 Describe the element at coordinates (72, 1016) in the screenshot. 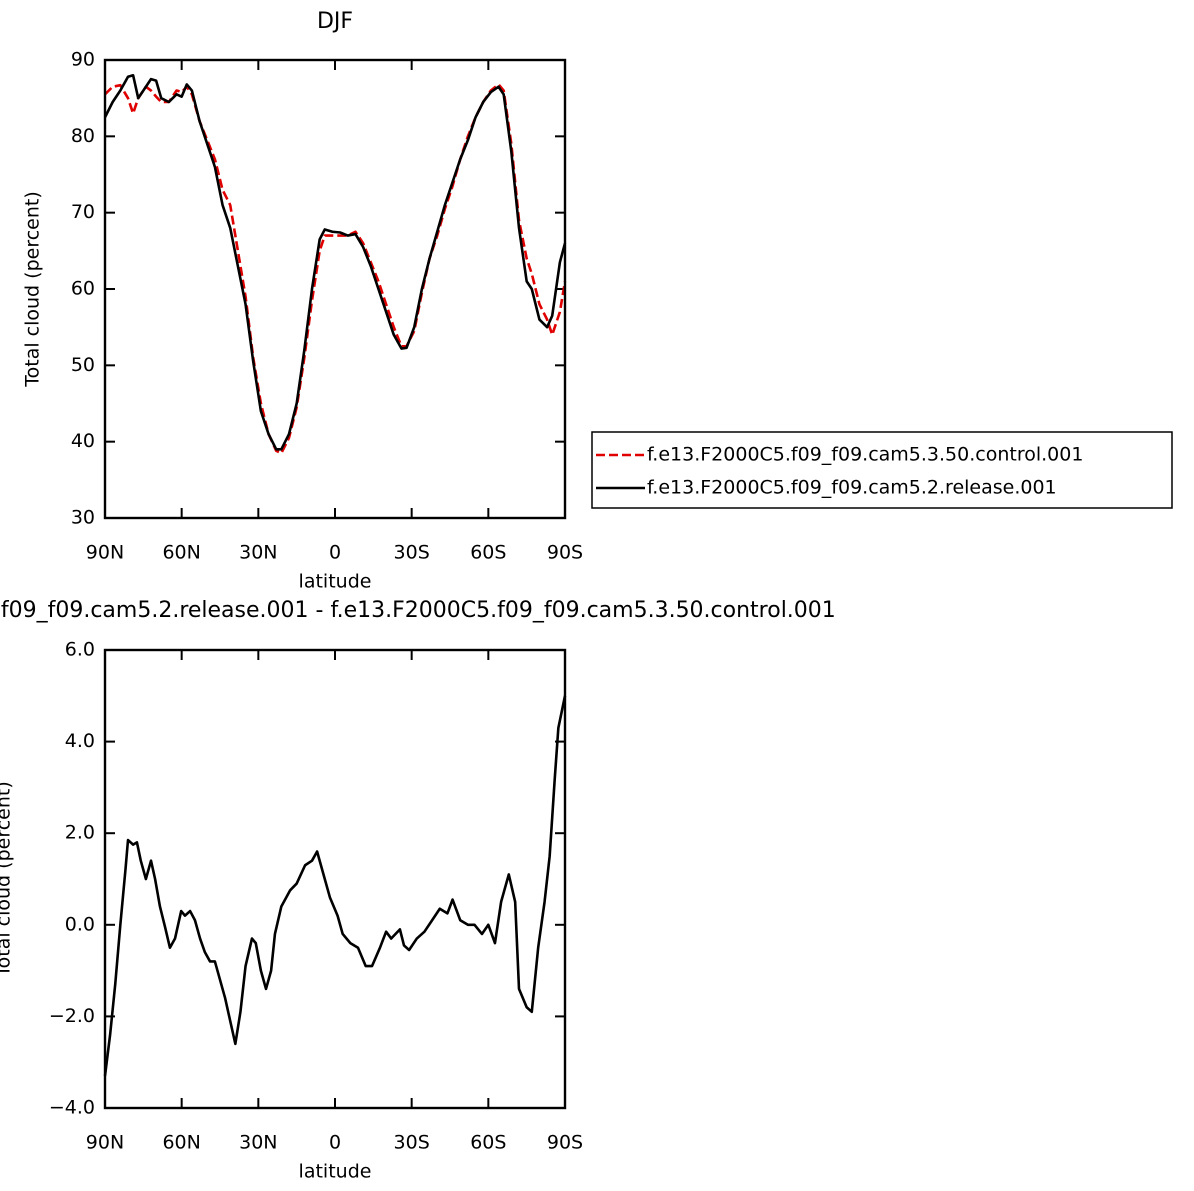

I see `y-tick-label: −2.0` at that location.